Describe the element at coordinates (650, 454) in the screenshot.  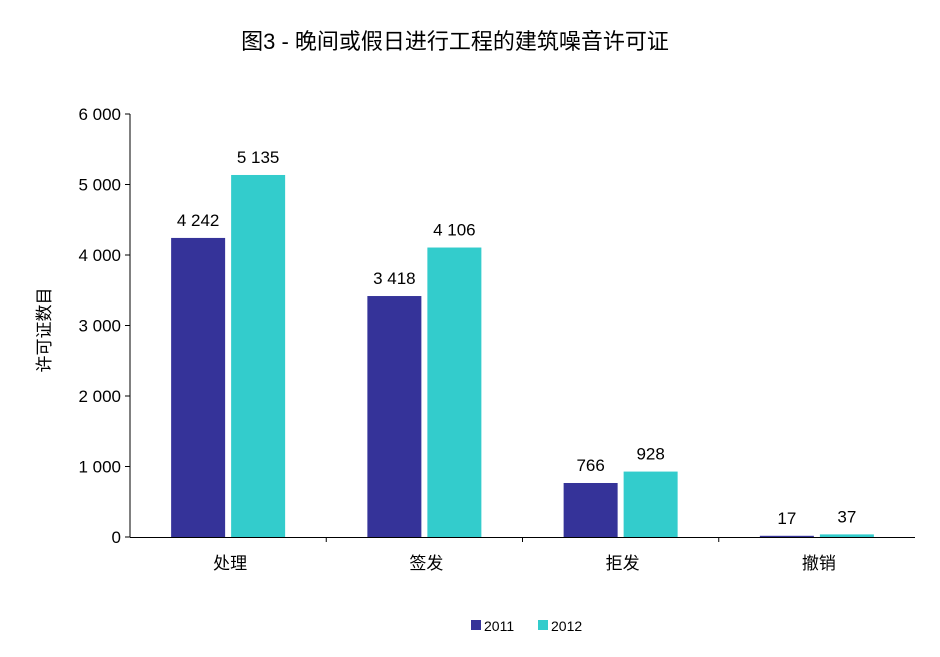
I see `data-label: 928` at that location.